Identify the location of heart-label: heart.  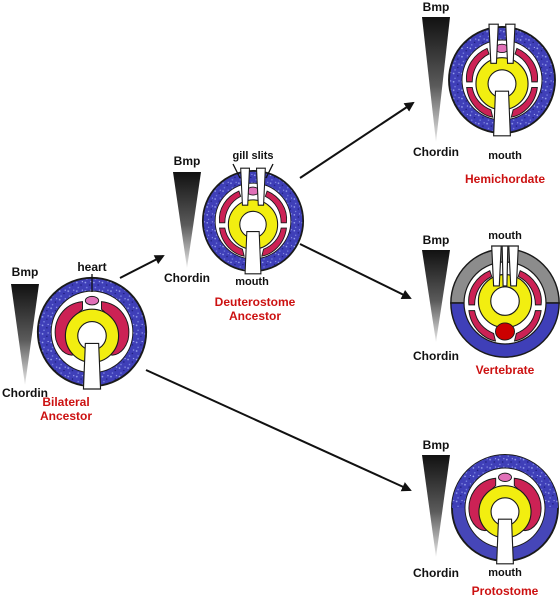
(91, 267).